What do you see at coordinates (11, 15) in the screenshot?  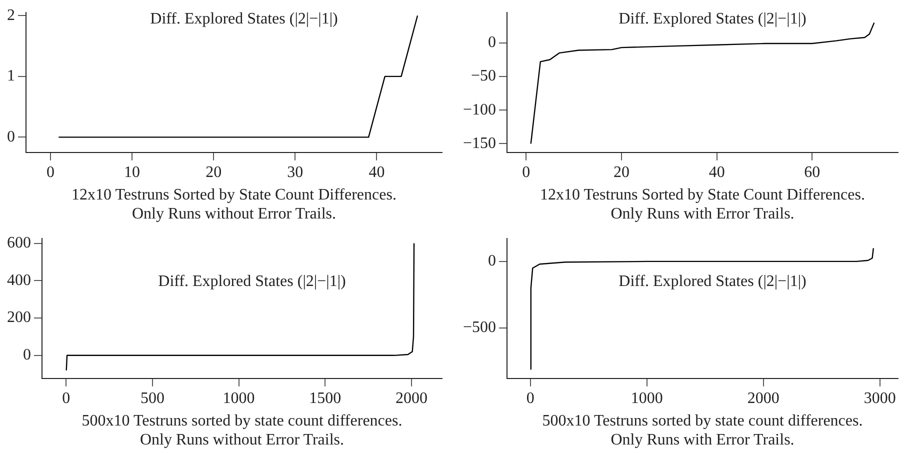 I see `y-tick-label: 2` at bounding box center [11, 15].